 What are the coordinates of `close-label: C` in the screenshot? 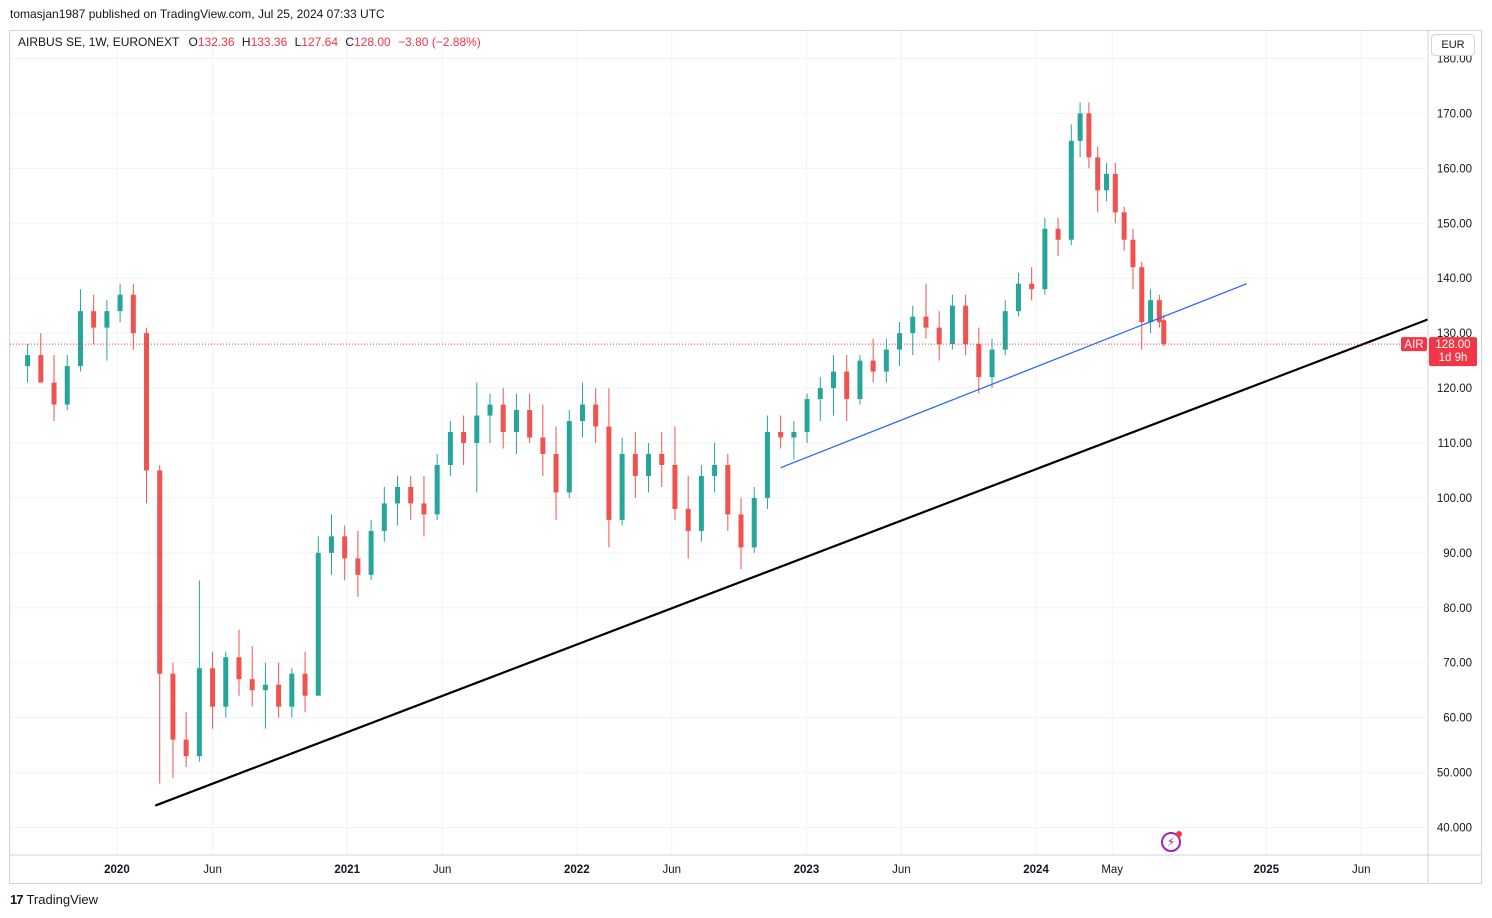 It's located at (350, 42).